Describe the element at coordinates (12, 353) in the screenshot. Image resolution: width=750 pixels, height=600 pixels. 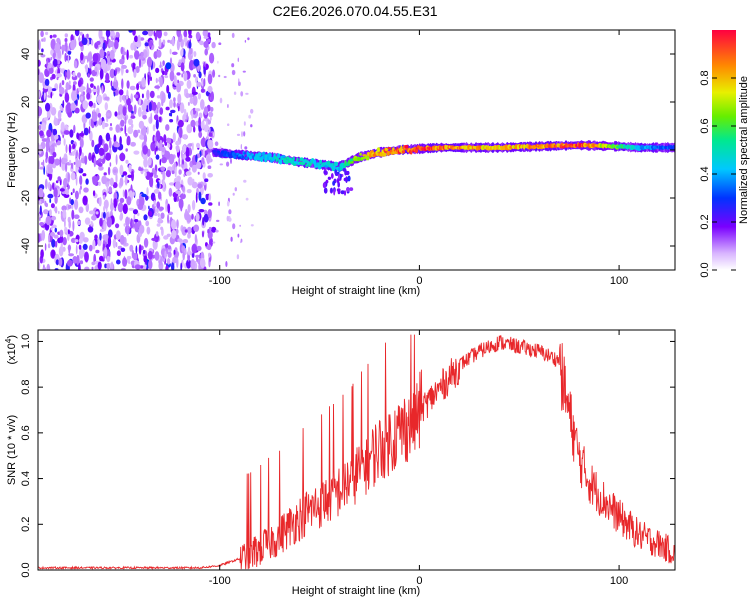
I see `snr-scale-base: (x10` at that location.